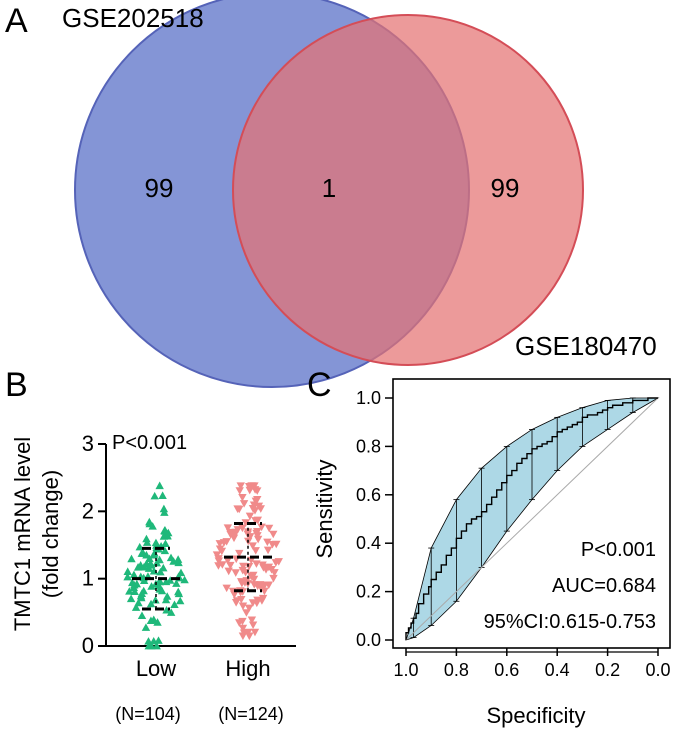 The width and height of the screenshot is (685, 736). Describe the element at coordinates (133, 18) in the screenshot. I see `venn-left-label: GSE202518` at that location.